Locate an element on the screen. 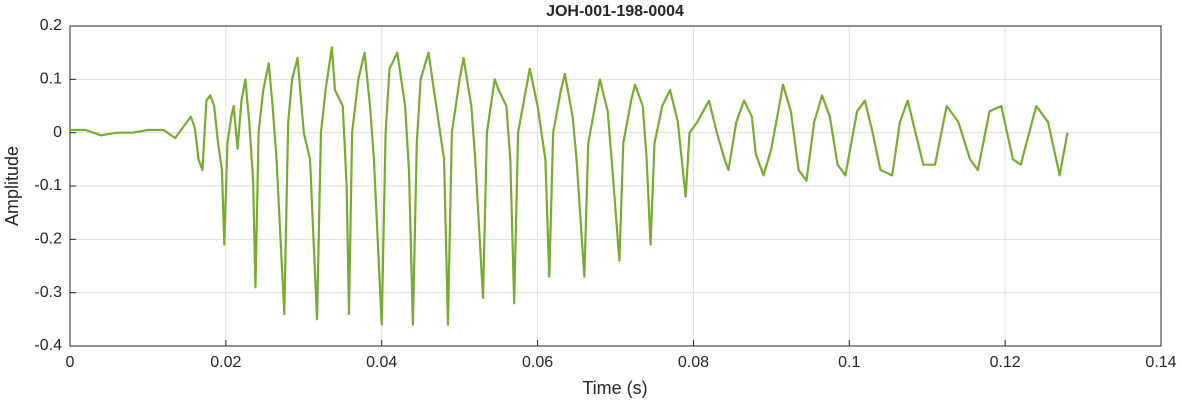 The width and height of the screenshot is (1182, 404). y-tick-label: -0.1 is located at coordinates (48, 185).